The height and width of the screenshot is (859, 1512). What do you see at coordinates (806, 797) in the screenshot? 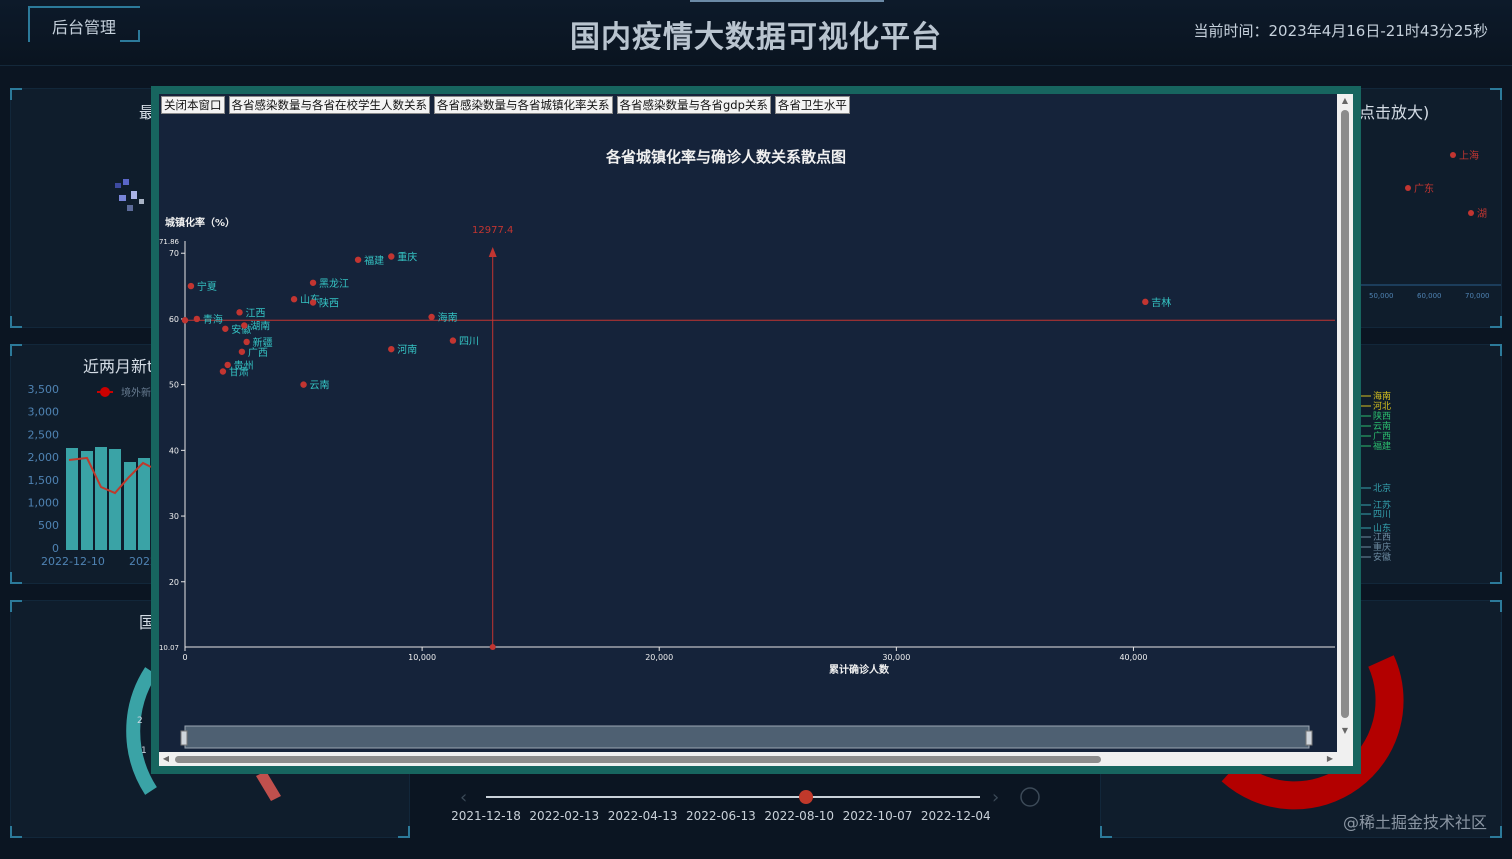
I see `timeline-handle` at bounding box center [806, 797].